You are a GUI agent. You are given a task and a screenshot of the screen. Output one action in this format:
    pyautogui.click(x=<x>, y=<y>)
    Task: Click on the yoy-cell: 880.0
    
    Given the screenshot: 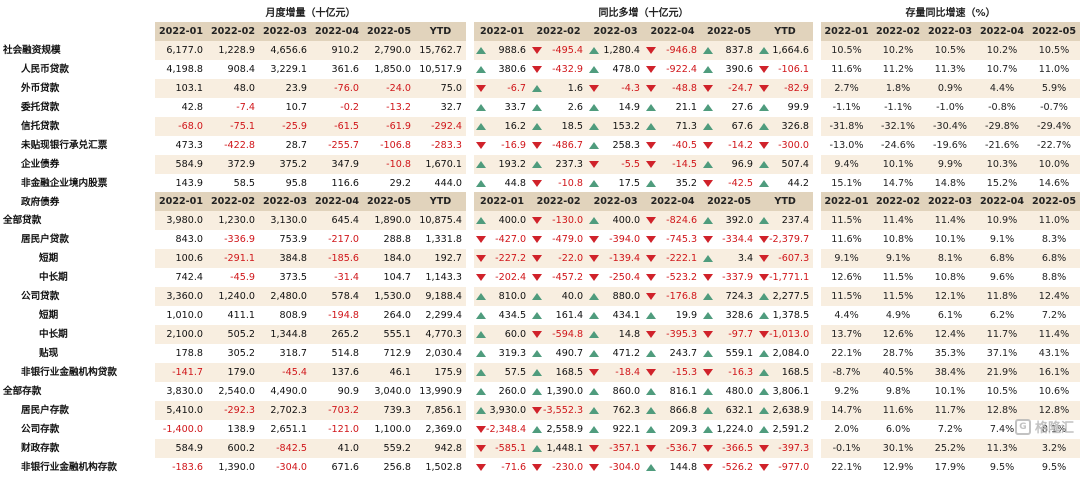 What is the action you would take?
    pyautogui.click(x=615, y=296)
    